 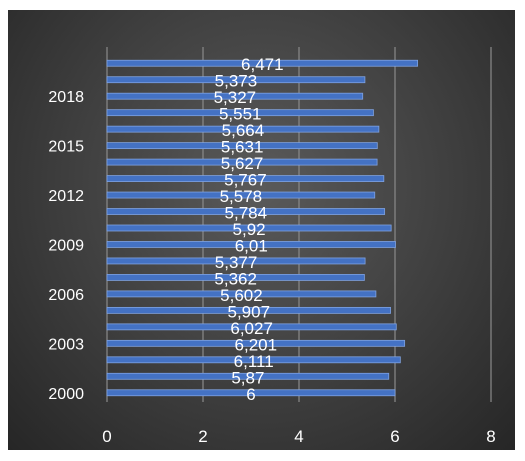 I want to click on y-tick-label: 2012, so click(x=66, y=196).